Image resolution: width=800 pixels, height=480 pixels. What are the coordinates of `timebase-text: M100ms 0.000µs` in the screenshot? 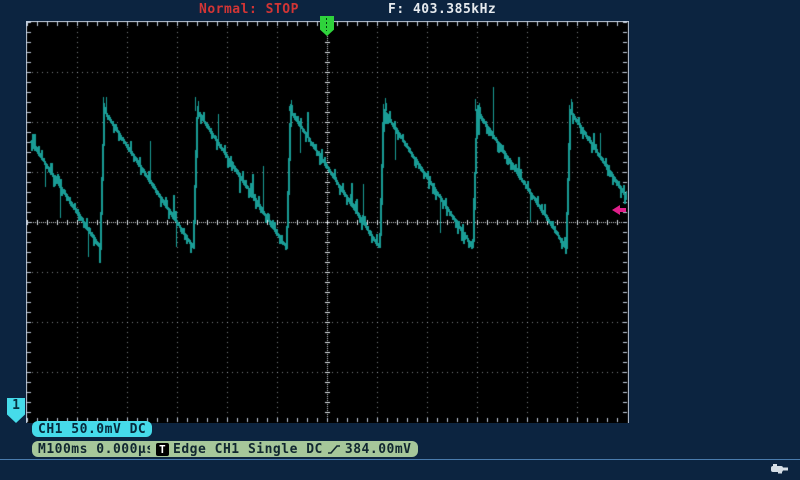 It's located at (96, 449).